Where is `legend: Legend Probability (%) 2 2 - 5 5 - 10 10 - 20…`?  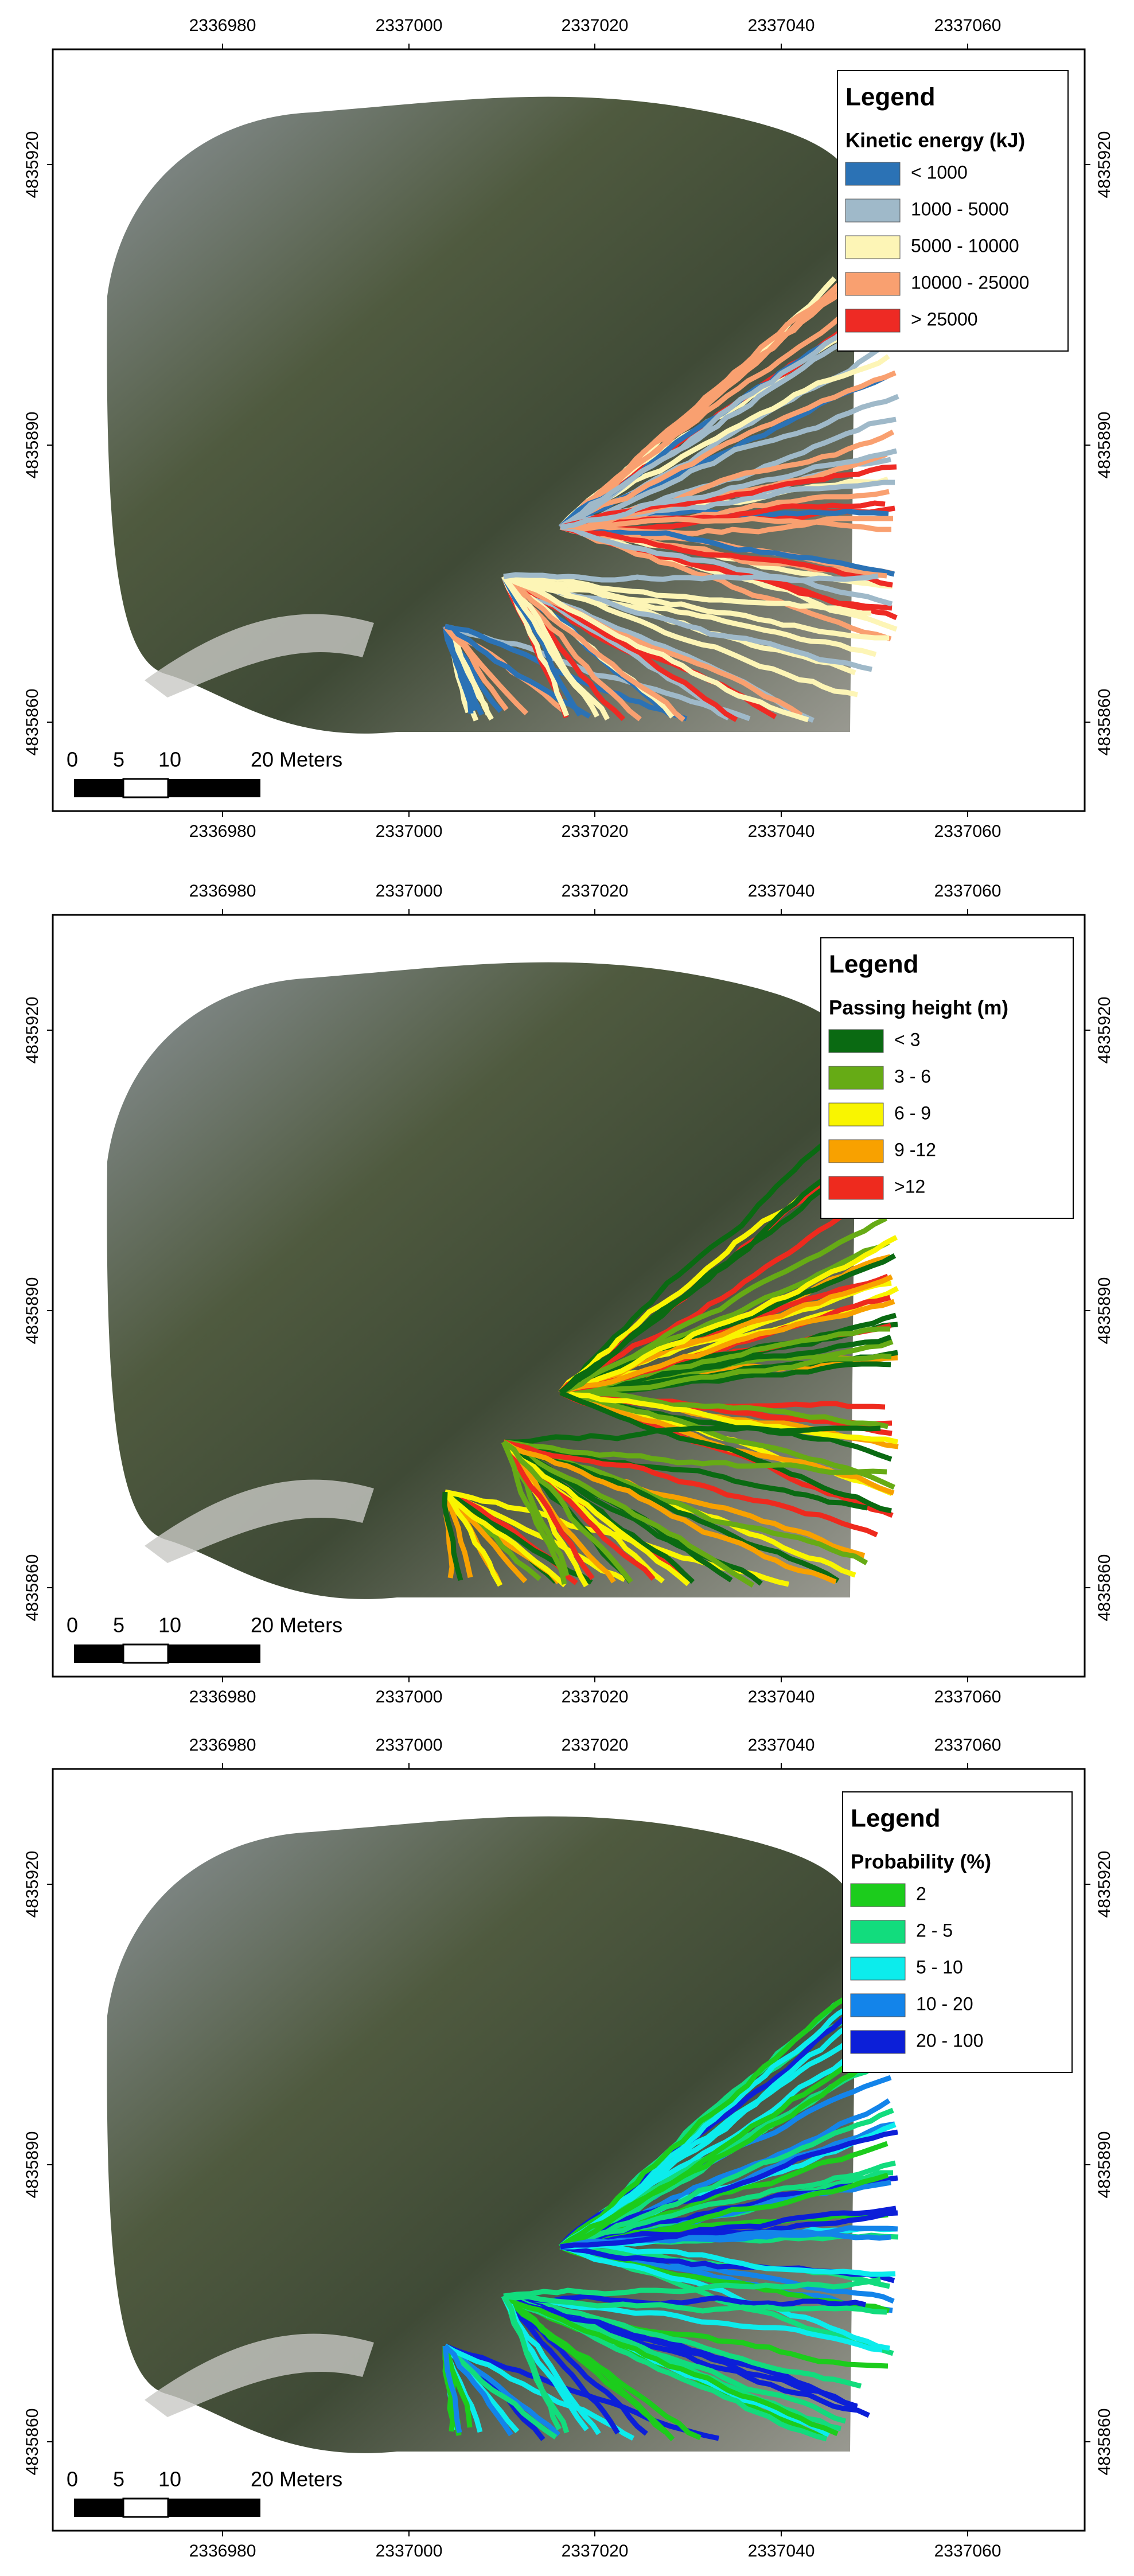 legend: Legend Probability (%) 2 2 - 5 5 - 10 10 - 20… is located at coordinates (958, 1932).